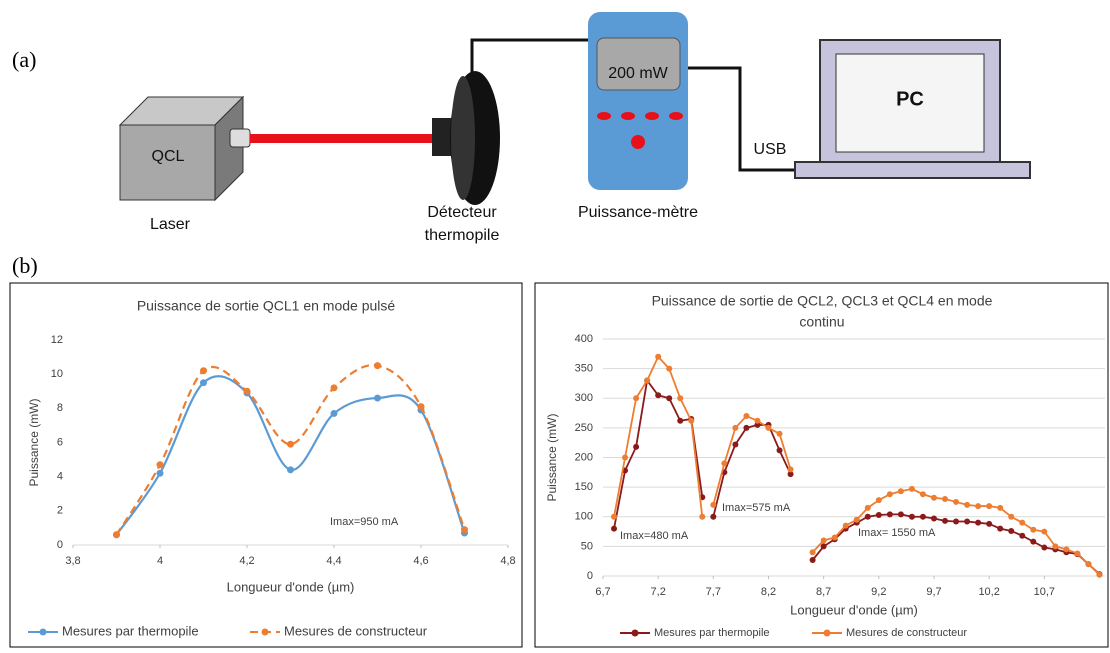 This screenshot has height=653, width=1110. I want to click on x-tick-label: 4,4, so click(333, 561).